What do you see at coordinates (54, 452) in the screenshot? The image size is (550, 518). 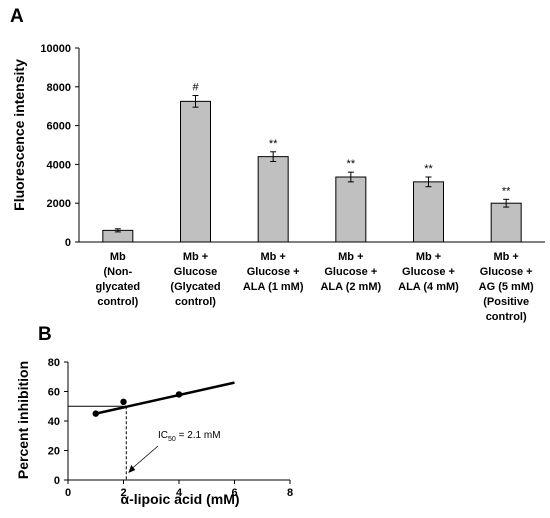 I see `panel-b-y-tick-label: 20` at bounding box center [54, 452].